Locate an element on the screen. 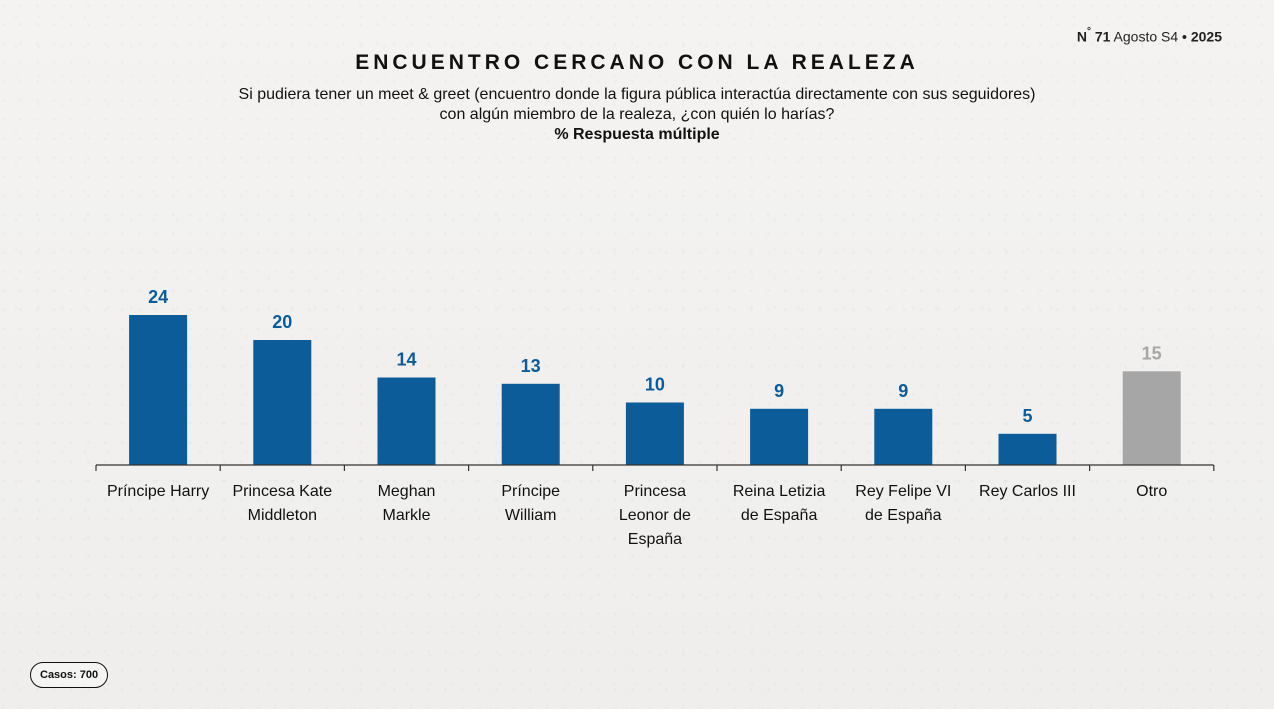 The width and height of the screenshot is (1274, 709). category-label-0: Príncipe Harry is located at coordinates (158, 491).